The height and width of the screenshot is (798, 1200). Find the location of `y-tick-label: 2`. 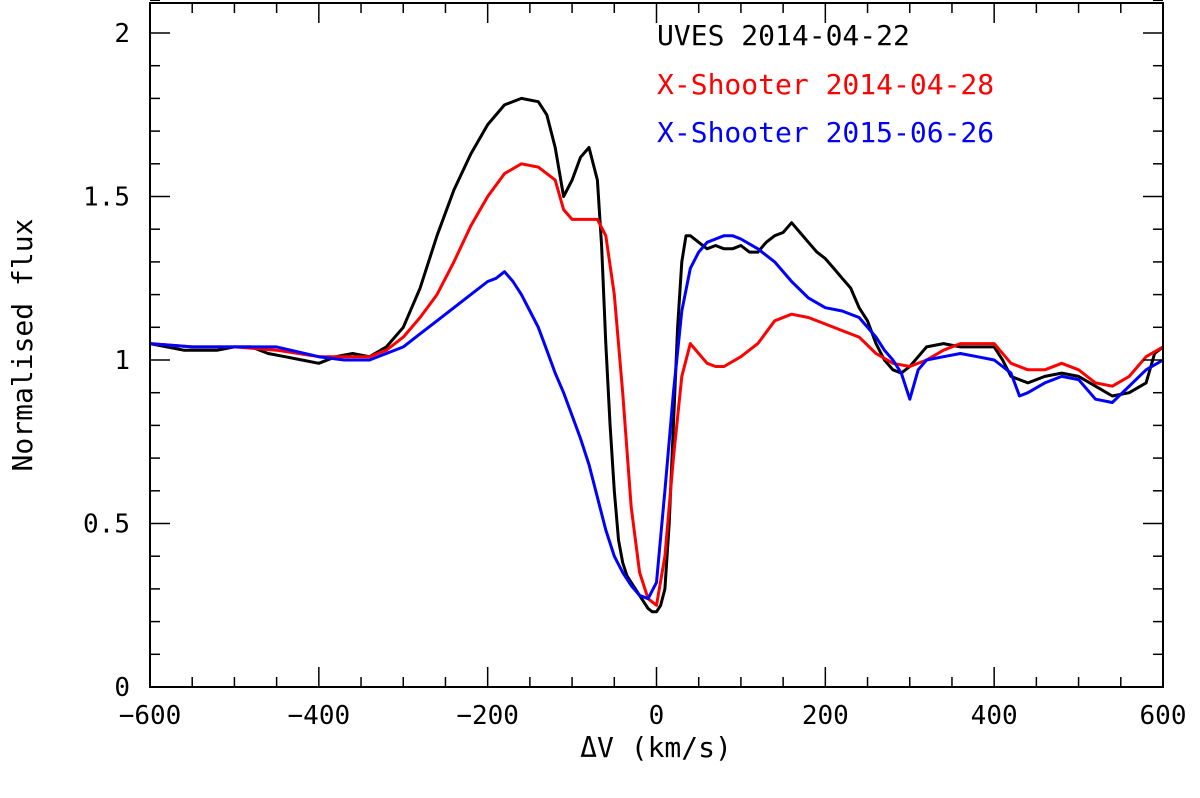

y-tick-label: 2 is located at coordinates (122, 34).